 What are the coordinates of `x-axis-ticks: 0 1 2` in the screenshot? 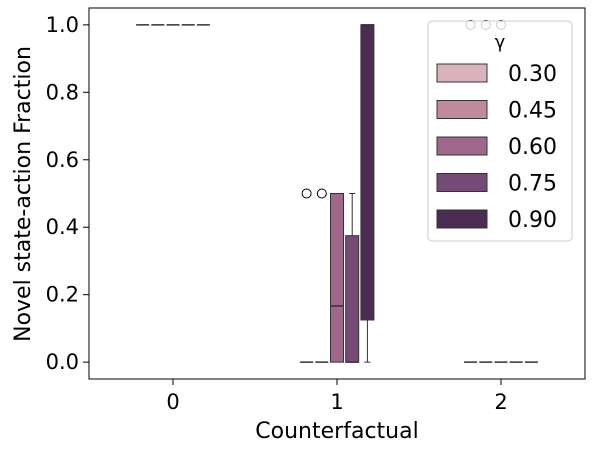 It's located at (337, 396).